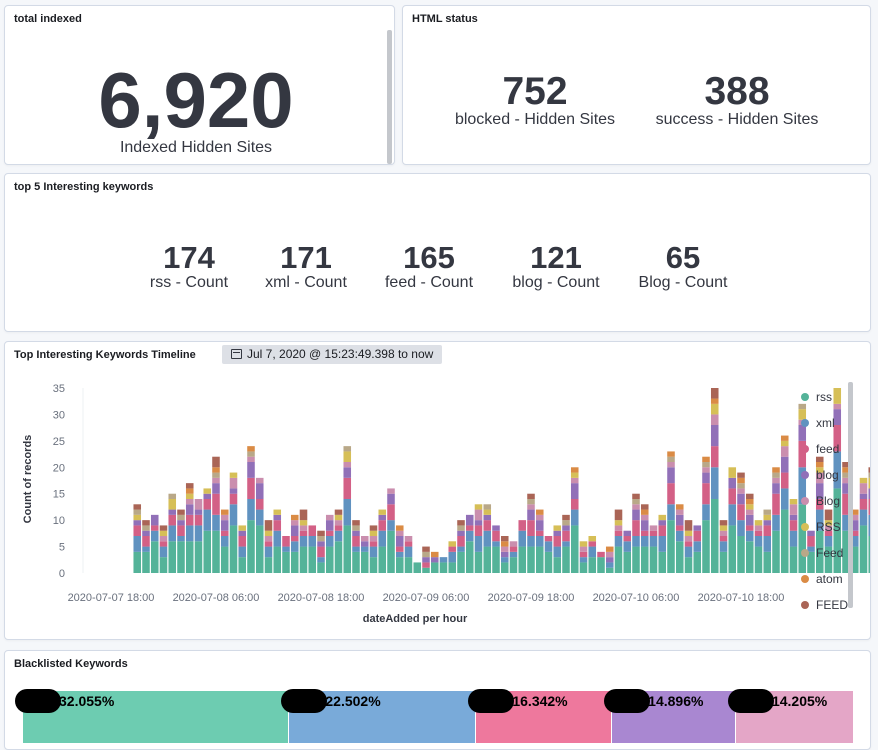  I want to click on date-range-badge: Jul 7, 2020 @ 15:23:49.398 to now, so click(332, 354).